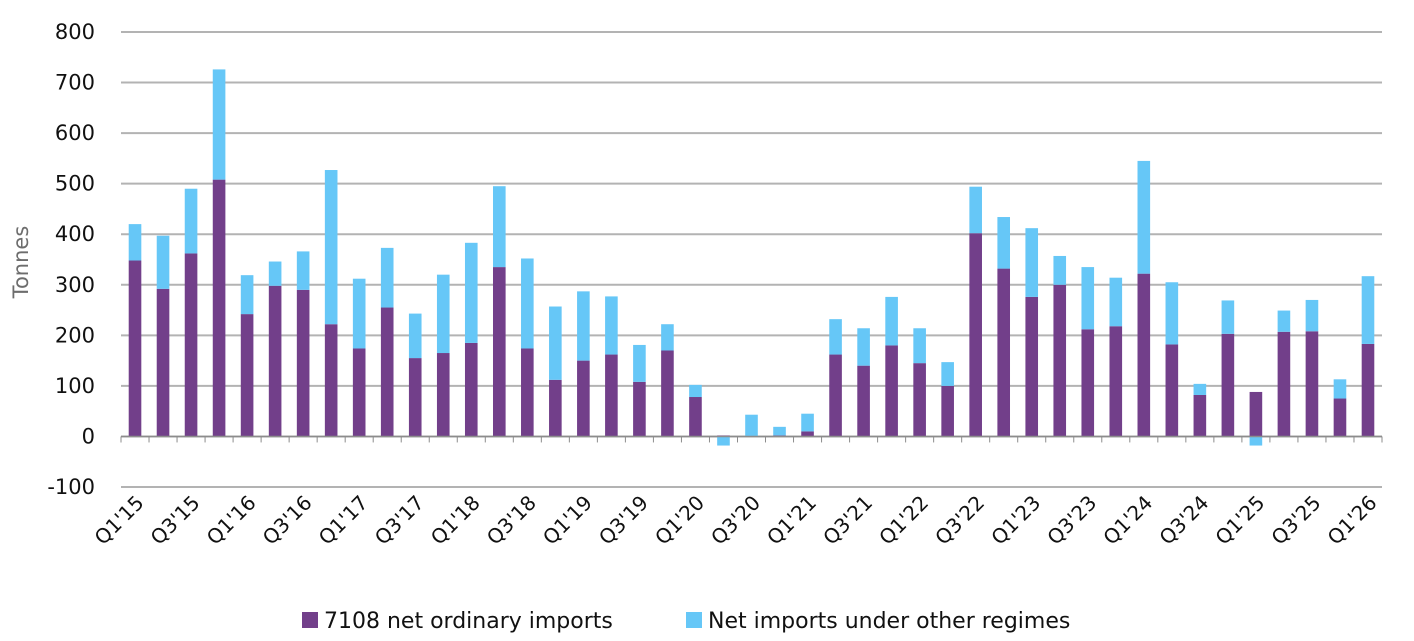 This screenshot has height=641, width=1414. Describe the element at coordinates (75, 184) in the screenshot. I see `y-tick-label: 500` at that location.